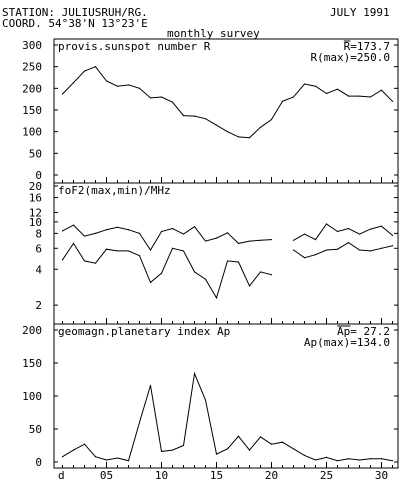 The width and height of the screenshot is (408, 480). What do you see at coordinates (32, 45) in the screenshot?
I see `panel1-ytick-label: 300` at bounding box center [32, 45].